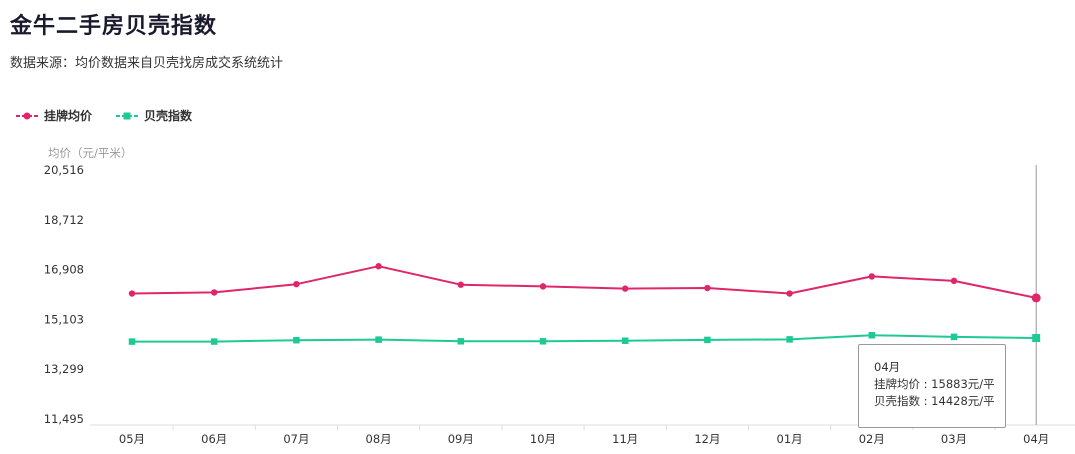 The height and width of the screenshot is (454, 1075). What do you see at coordinates (64, 270) in the screenshot?
I see `y-tick-label: 16,908` at bounding box center [64, 270].